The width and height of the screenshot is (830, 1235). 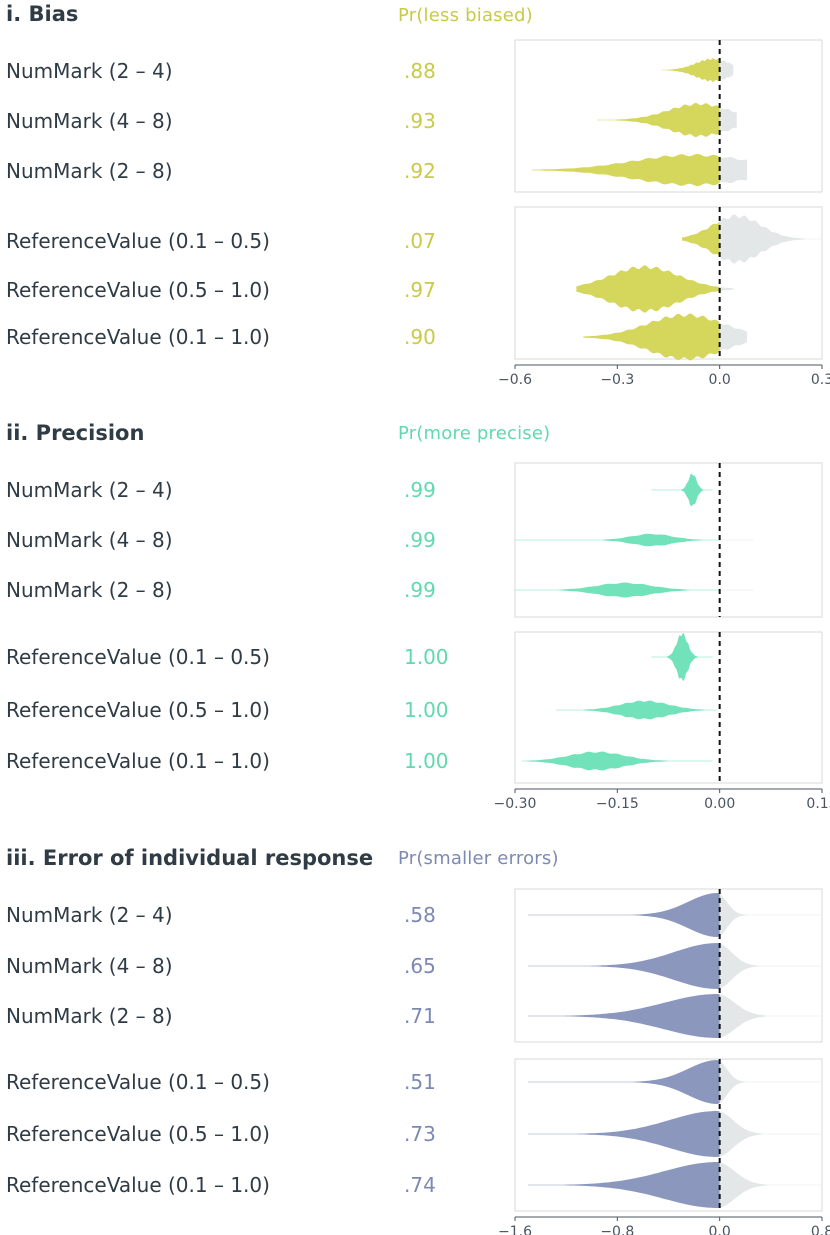 I want to click on x-tick-label: 0.00, so click(x=719, y=804).